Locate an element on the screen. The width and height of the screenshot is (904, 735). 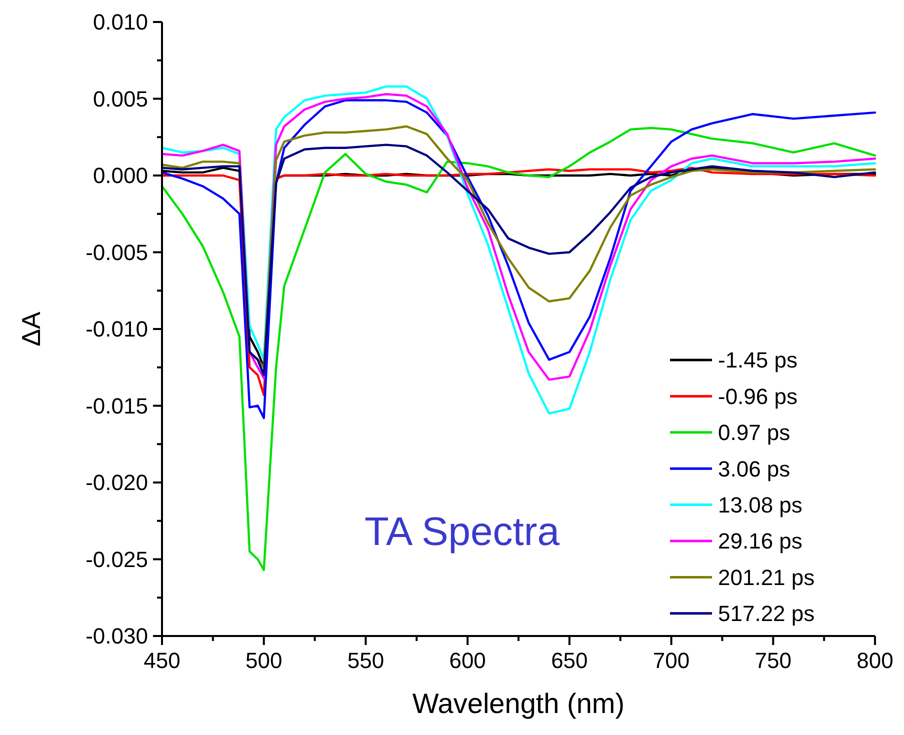
x-tick-label: 700 is located at coordinates (671, 660).